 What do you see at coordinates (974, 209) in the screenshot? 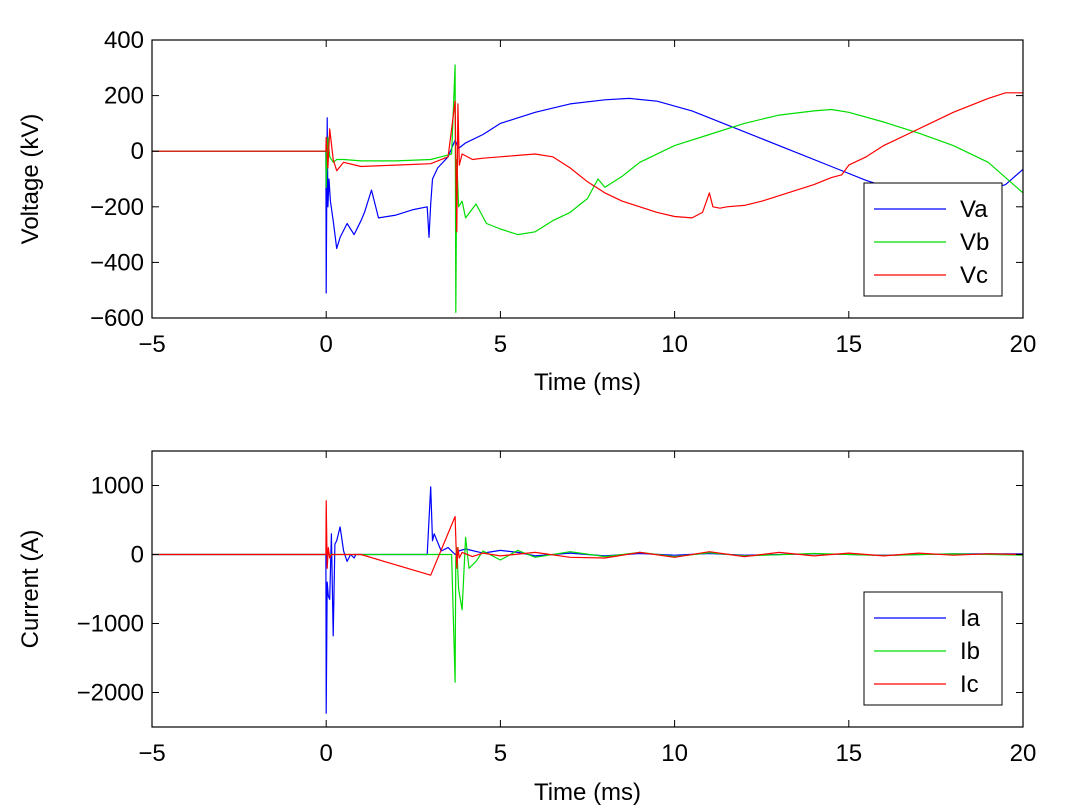
I see `legend-label-va: Va` at bounding box center [974, 209].